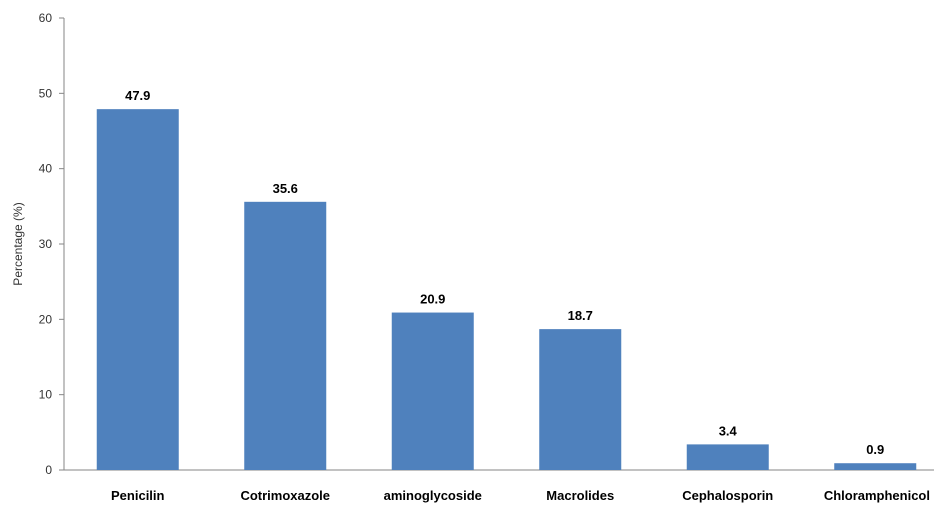  I want to click on bar-value-label: 47.9, so click(137, 95).